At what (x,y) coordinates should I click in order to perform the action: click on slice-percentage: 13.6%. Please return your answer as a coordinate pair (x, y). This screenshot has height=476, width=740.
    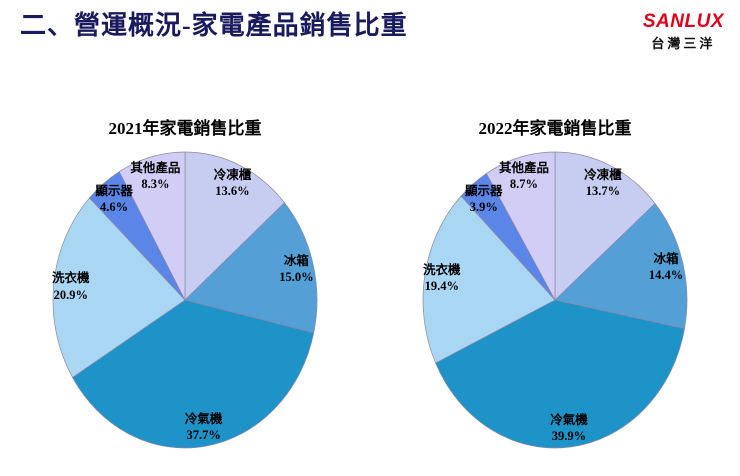
    Looking at the image, I should click on (232, 190).